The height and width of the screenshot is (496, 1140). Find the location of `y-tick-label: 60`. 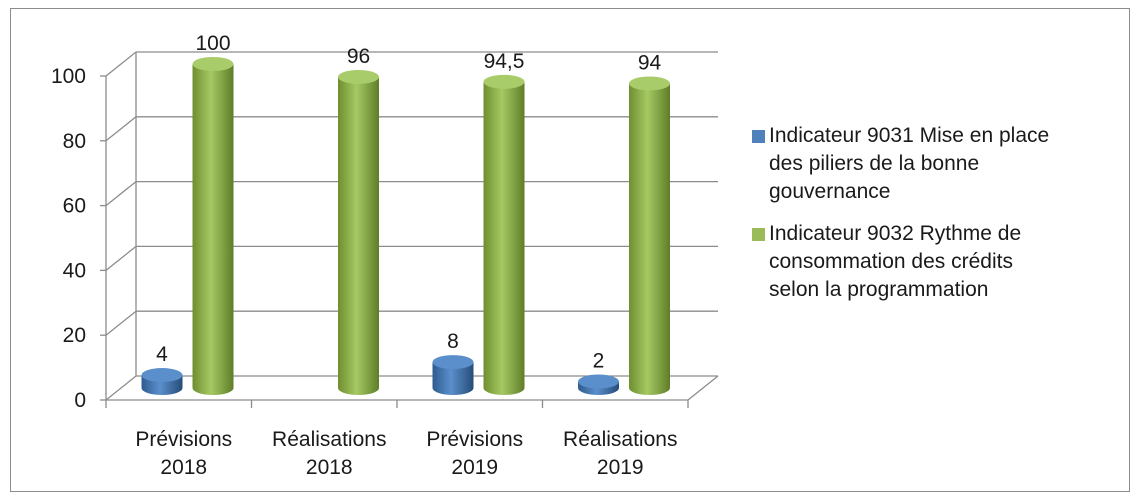

y-tick-label: 60 is located at coordinates (74, 206).